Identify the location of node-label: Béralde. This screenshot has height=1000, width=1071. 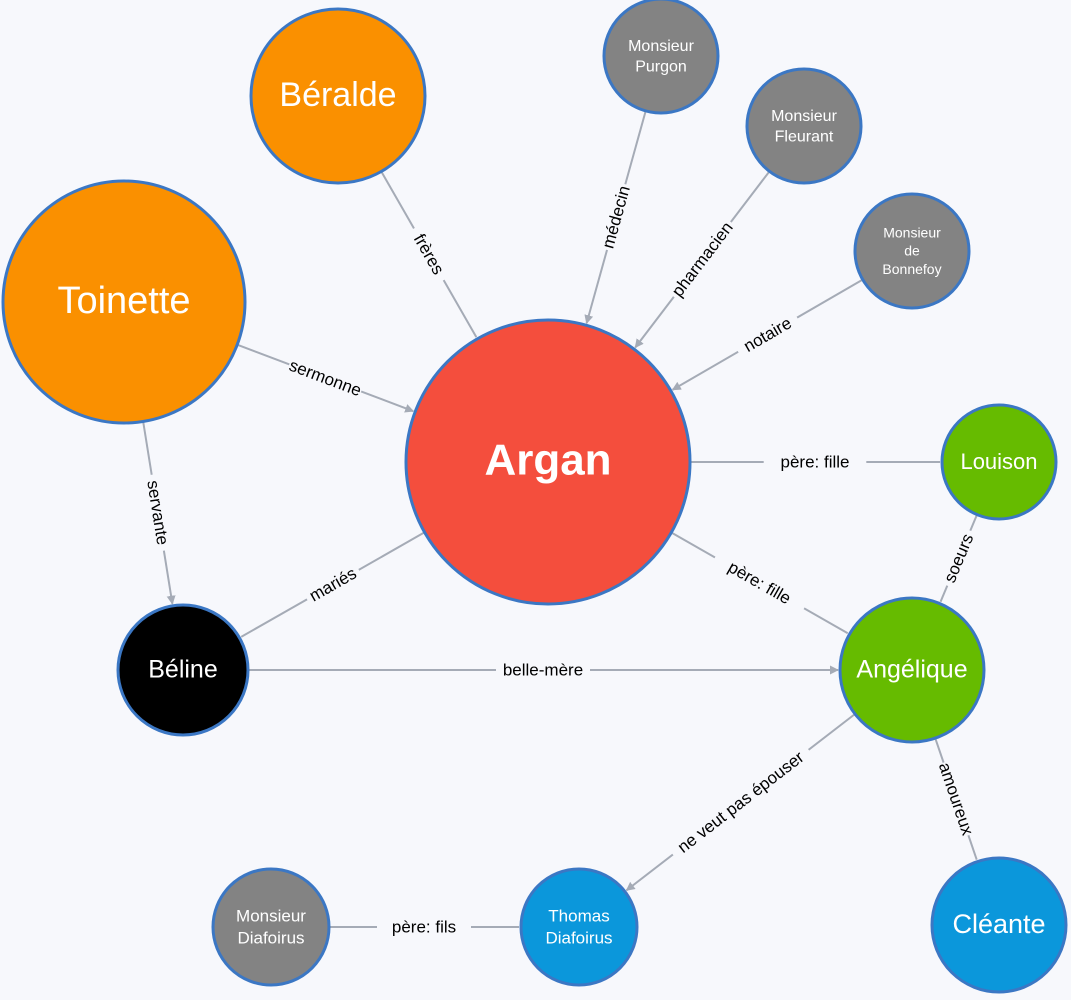
(337, 95).